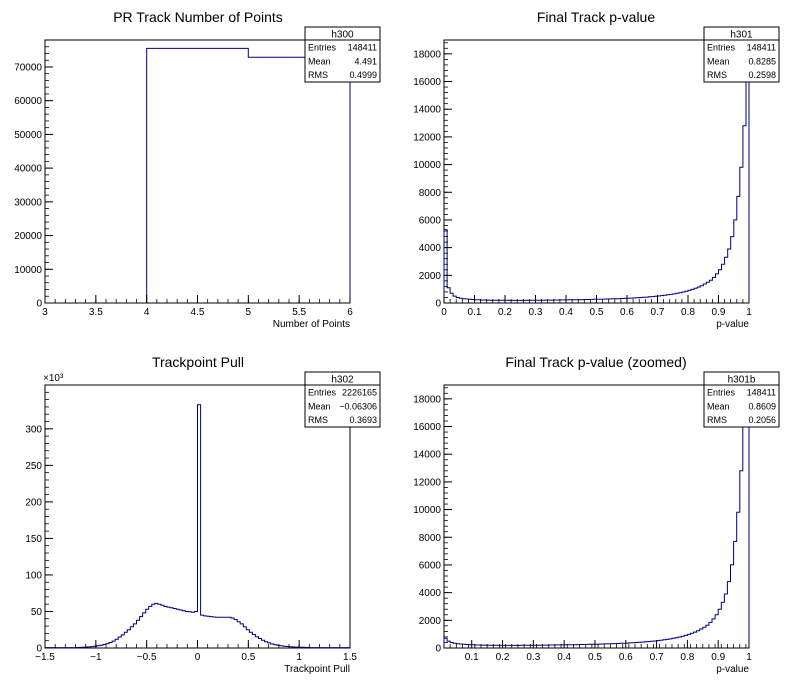  What do you see at coordinates (96, 657) in the screenshot?
I see `x-tick-label: −1` at bounding box center [96, 657].